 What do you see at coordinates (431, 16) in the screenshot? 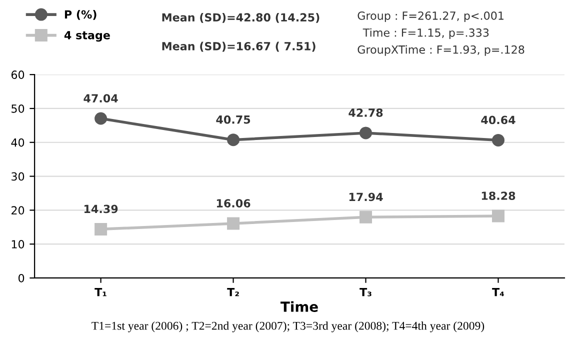
I see `text: Group : F=261.27, p<.001` at bounding box center [431, 16].